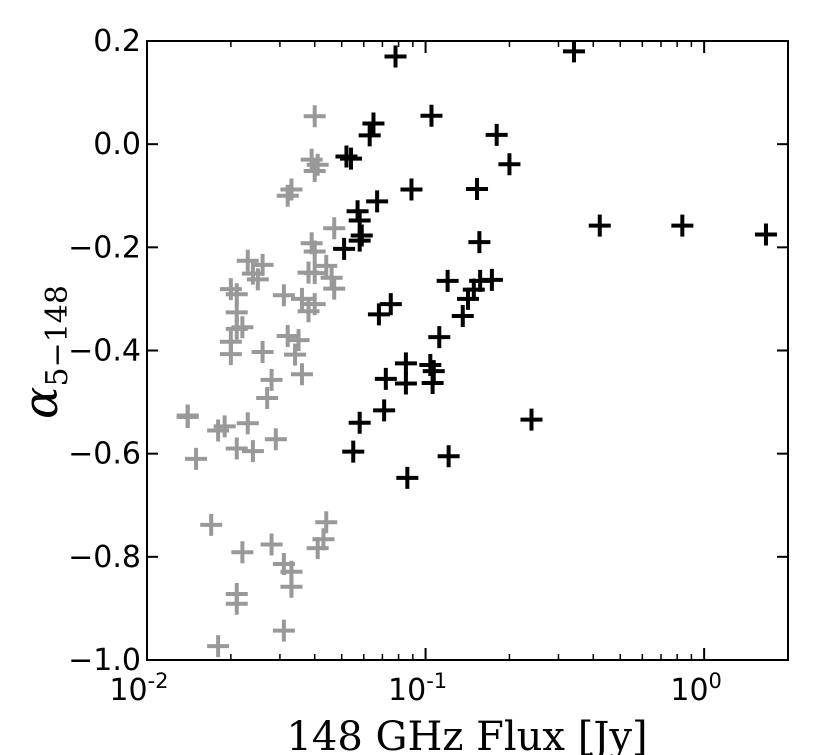 The width and height of the screenshot is (830, 755). Describe the element at coordinates (158, 681) in the screenshot. I see `x-tick-label-exponent: -2` at that location.